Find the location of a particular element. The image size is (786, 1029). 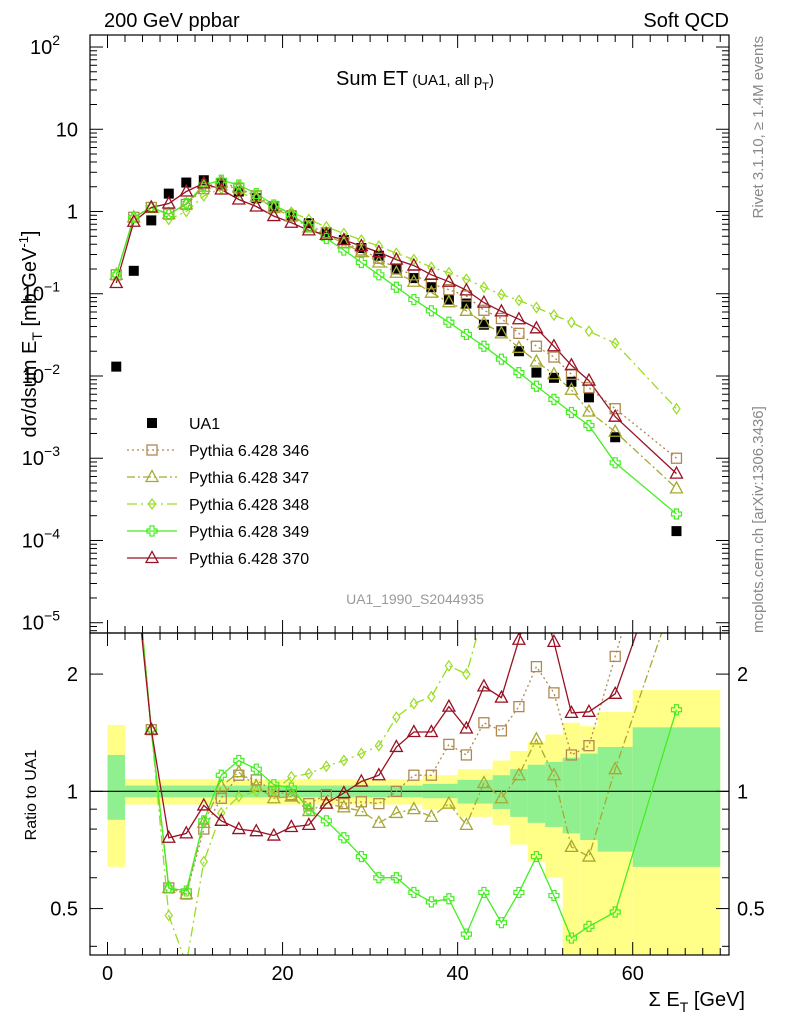

legend-marker-p370 is located at coordinates (152, 557).